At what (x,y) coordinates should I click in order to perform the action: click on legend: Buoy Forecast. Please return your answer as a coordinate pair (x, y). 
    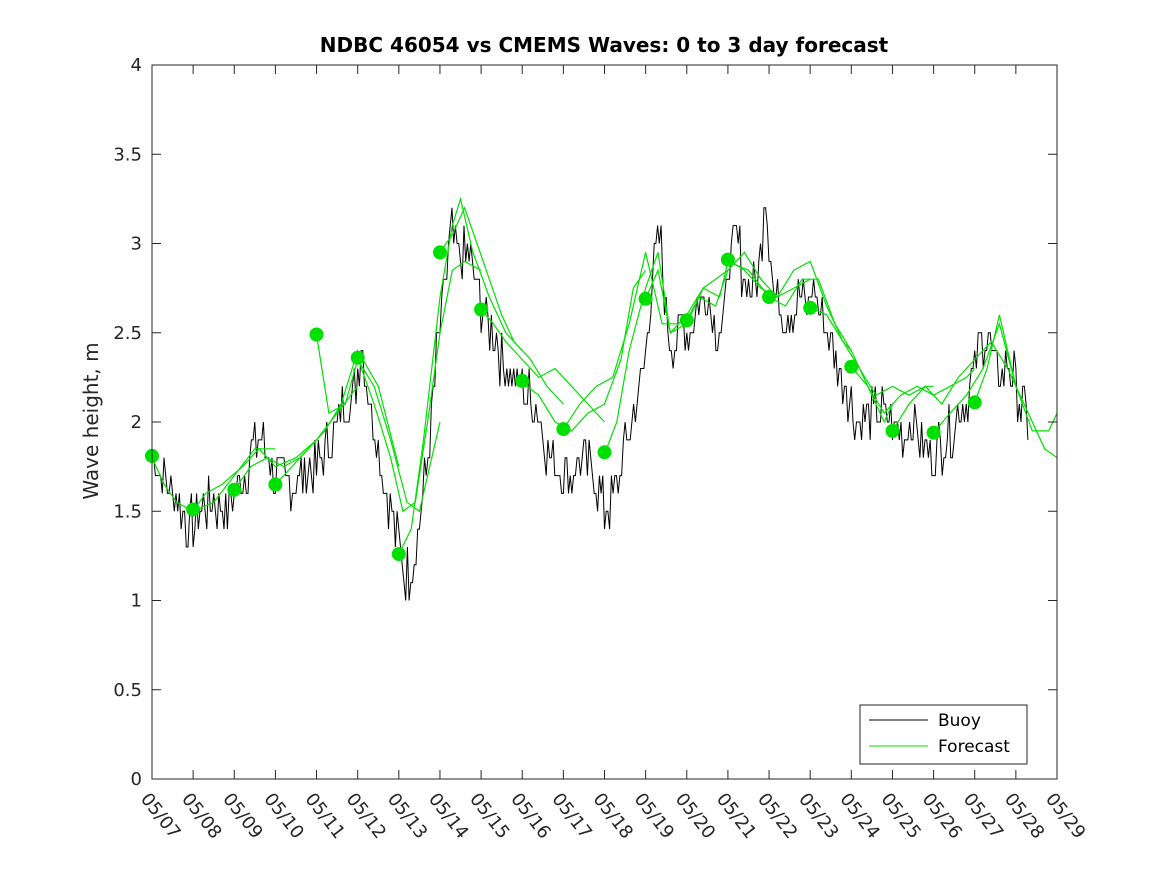
    Looking at the image, I should click on (943, 734).